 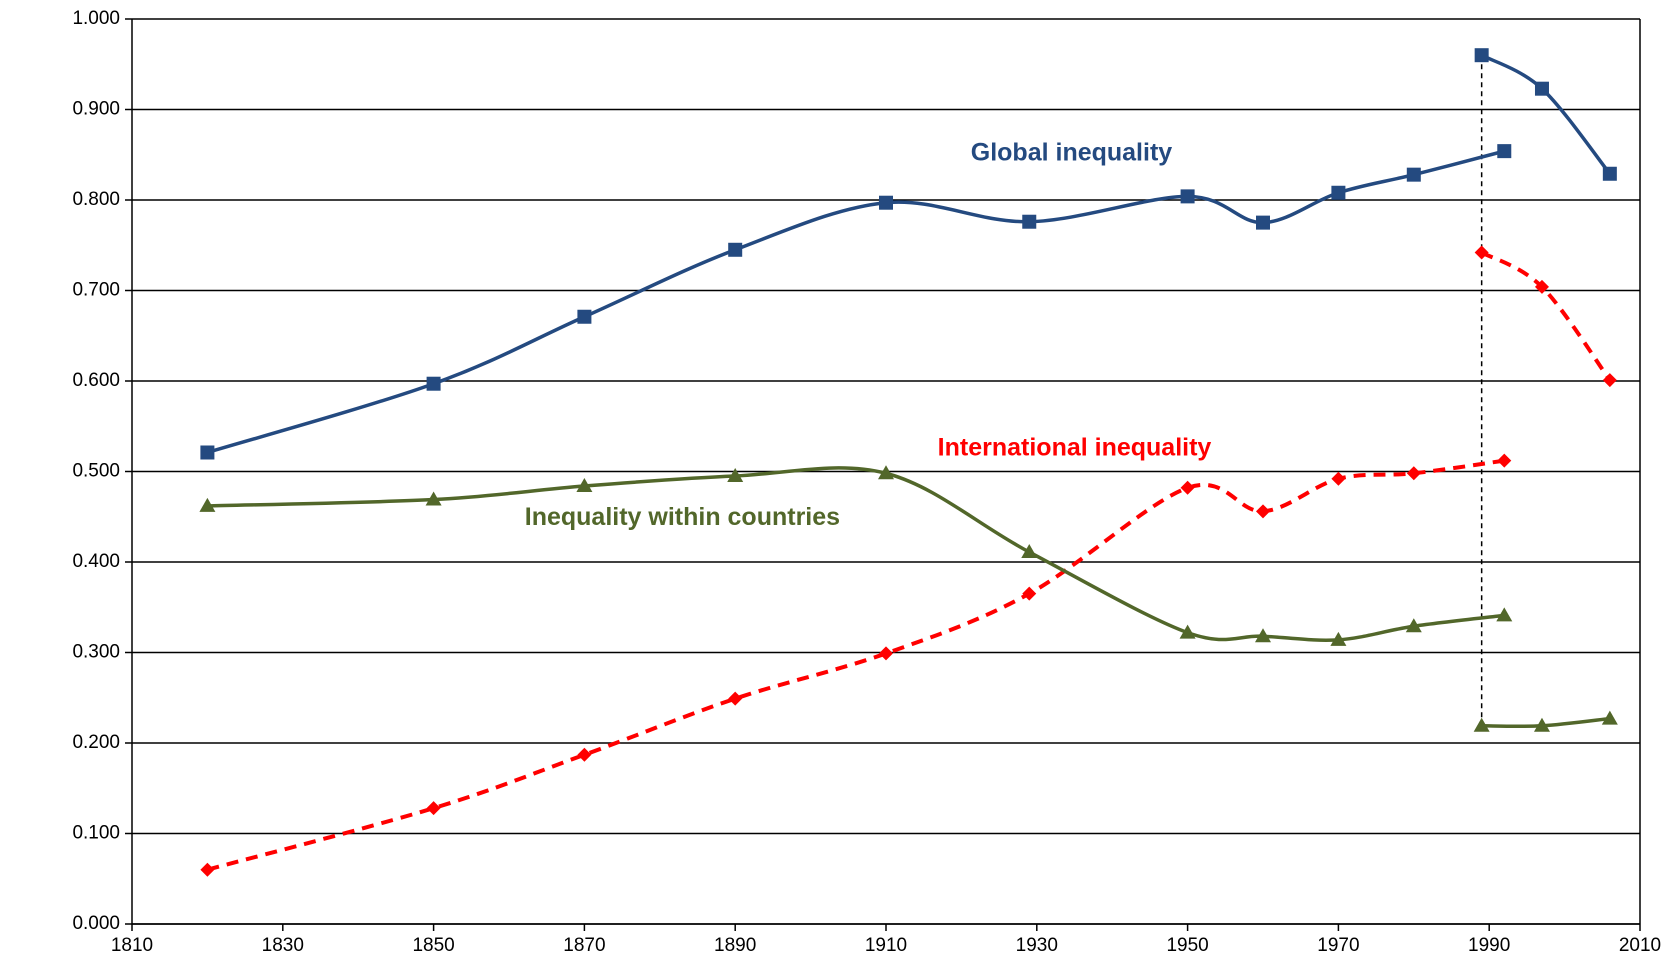 I want to click on x-tick-label: 1930, so click(x=1037, y=945).